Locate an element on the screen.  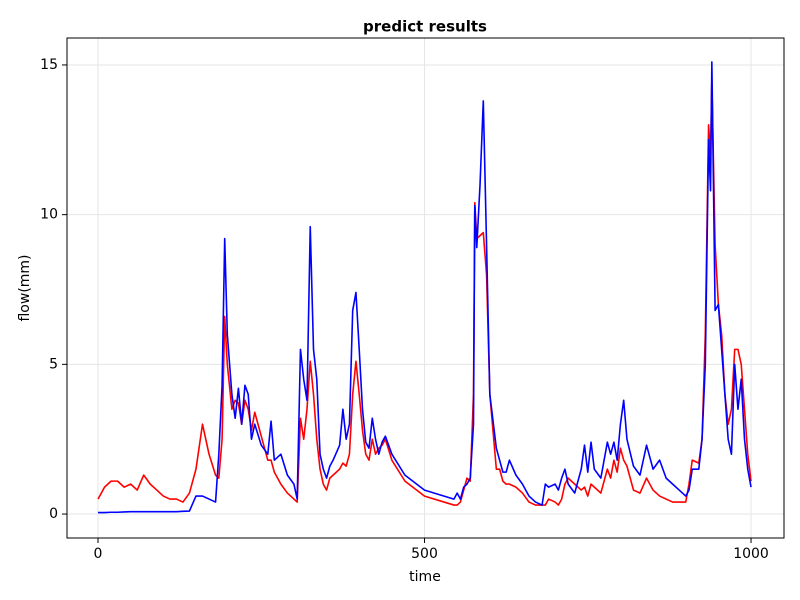
y-tick-label: 10 is located at coordinates (49, 215).